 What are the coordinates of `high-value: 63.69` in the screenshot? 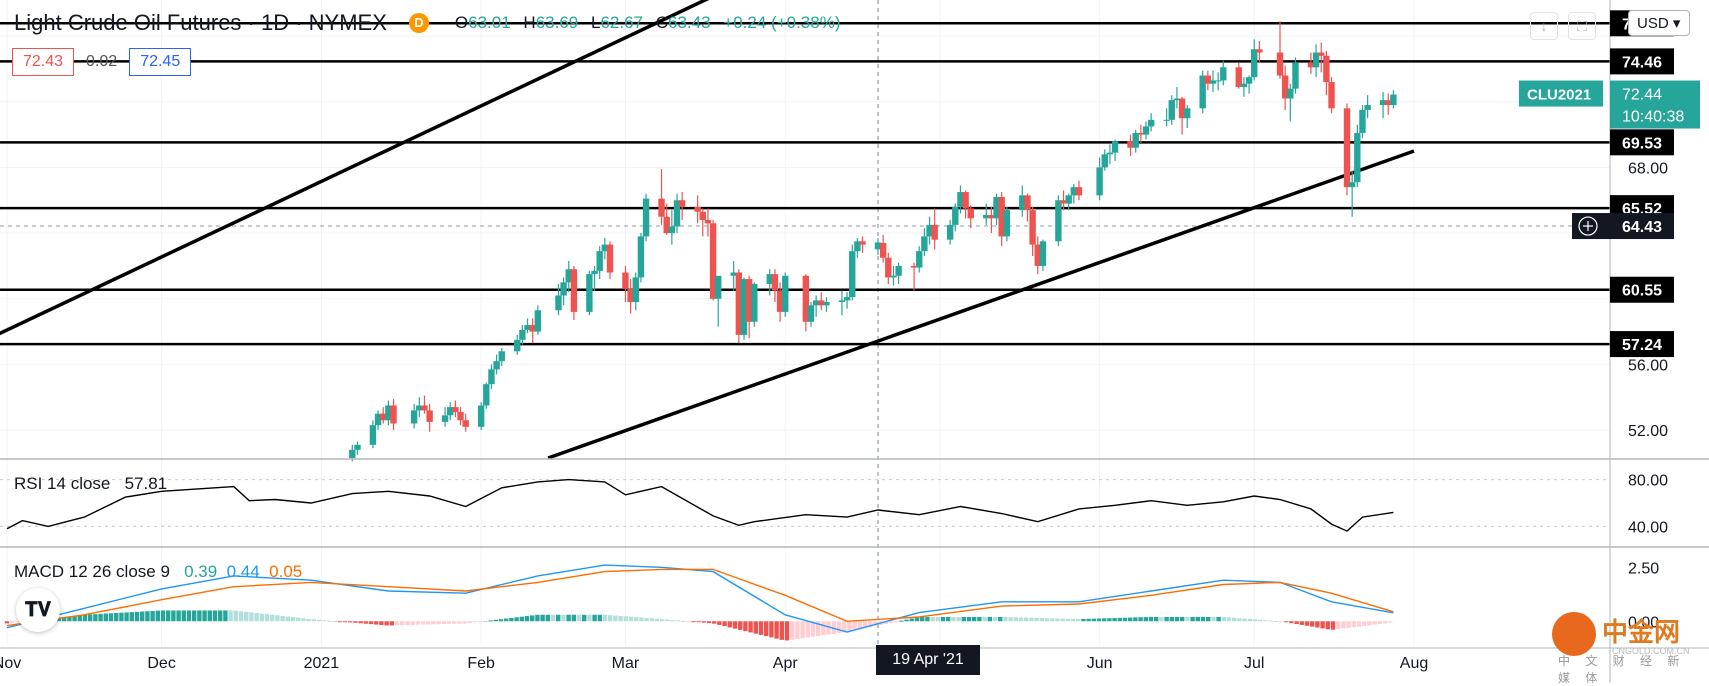 It's located at (557, 22).